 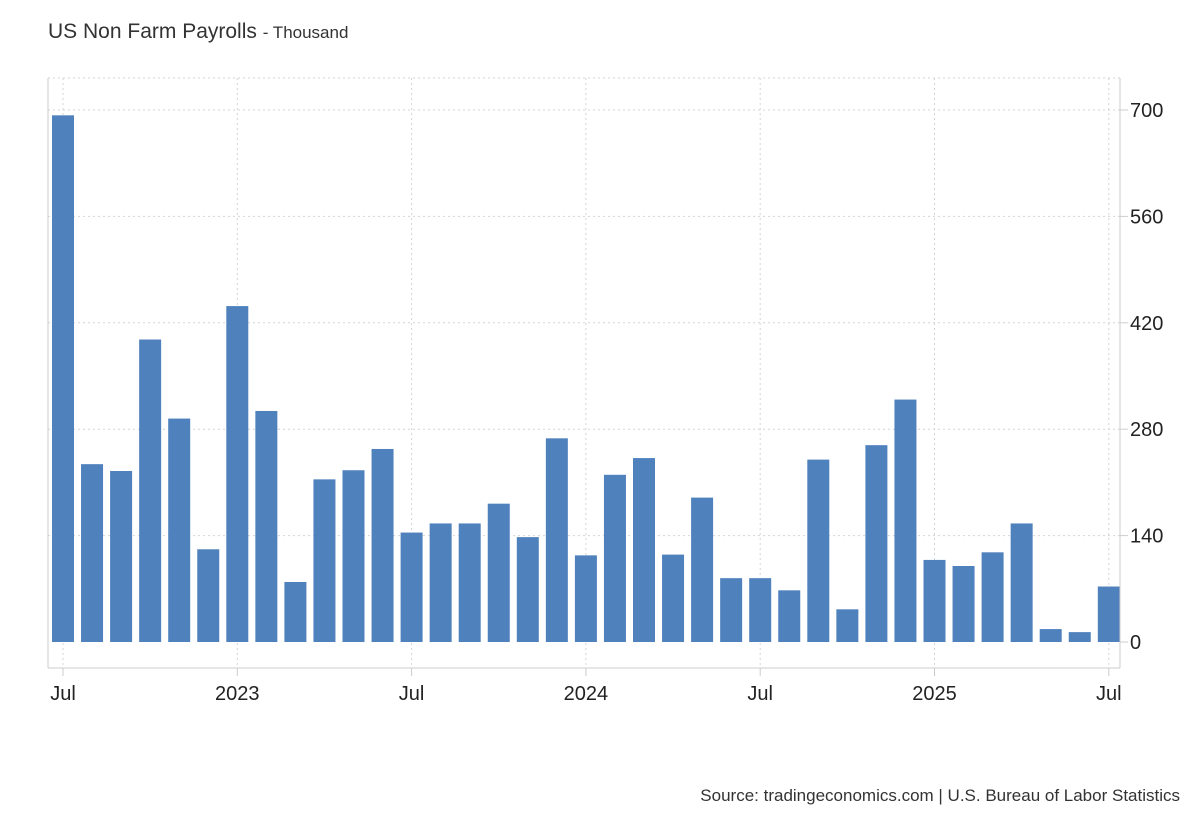 What do you see at coordinates (1135, 643) in the screenshot?
I see `y-tick-label: 0` at bounding box center [1135, 643].